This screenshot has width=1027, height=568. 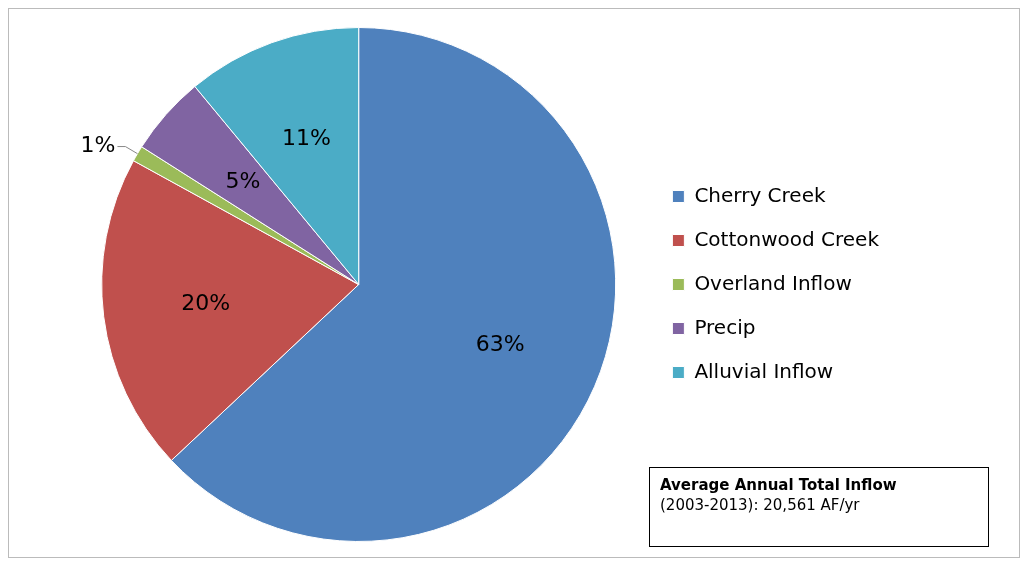 What do you see at coordinates (306, 138) in the screenshot?
I see `data-label: 11%` at bounding box center [306, 138].